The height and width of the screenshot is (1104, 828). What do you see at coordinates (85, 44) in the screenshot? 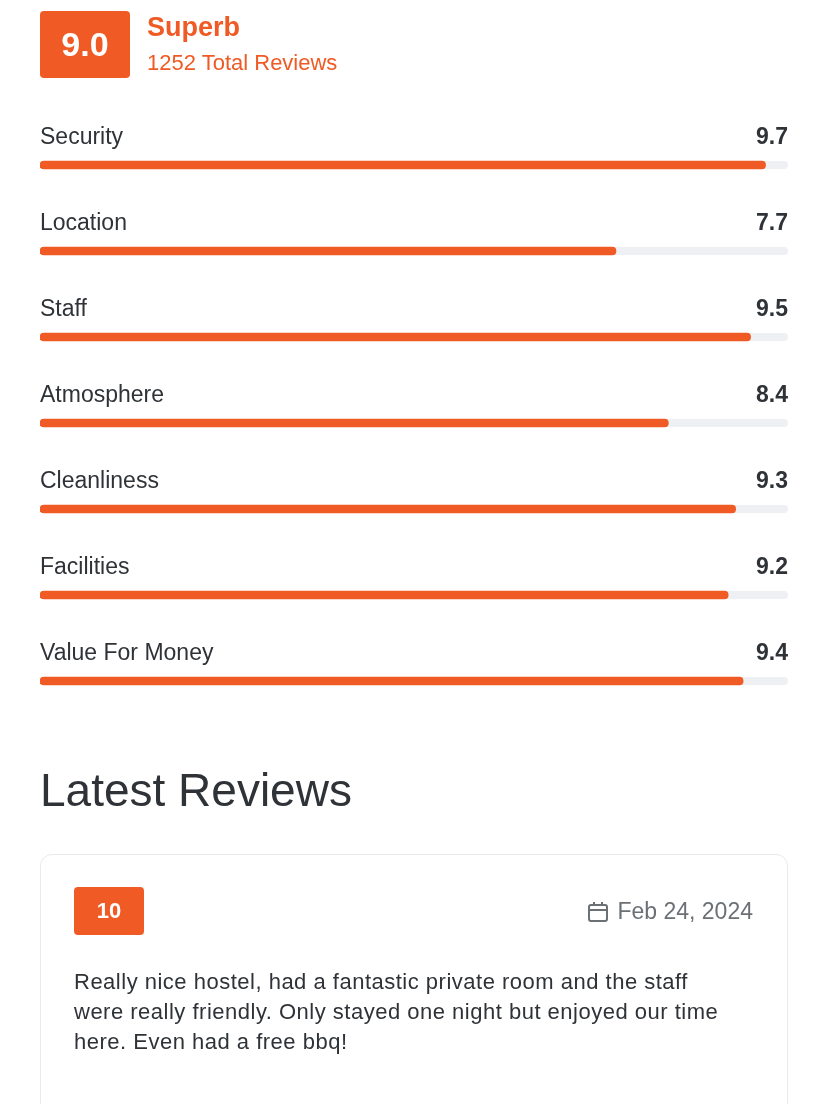
I see `text: 9.0` at bounding box center [85, 44].